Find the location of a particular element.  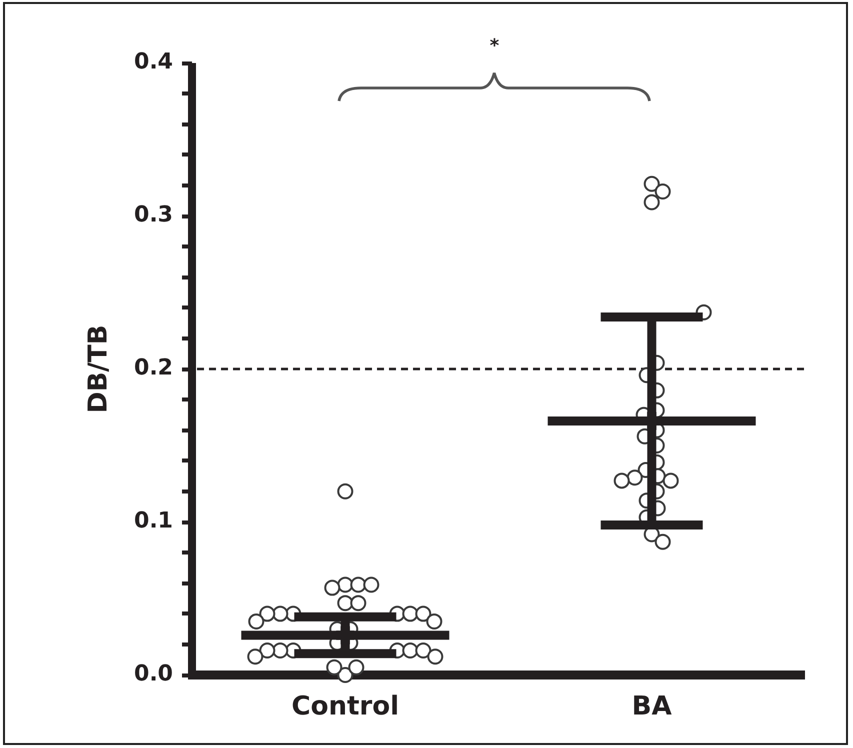

x-tick-label: BA is located at coordinates (652, 706).